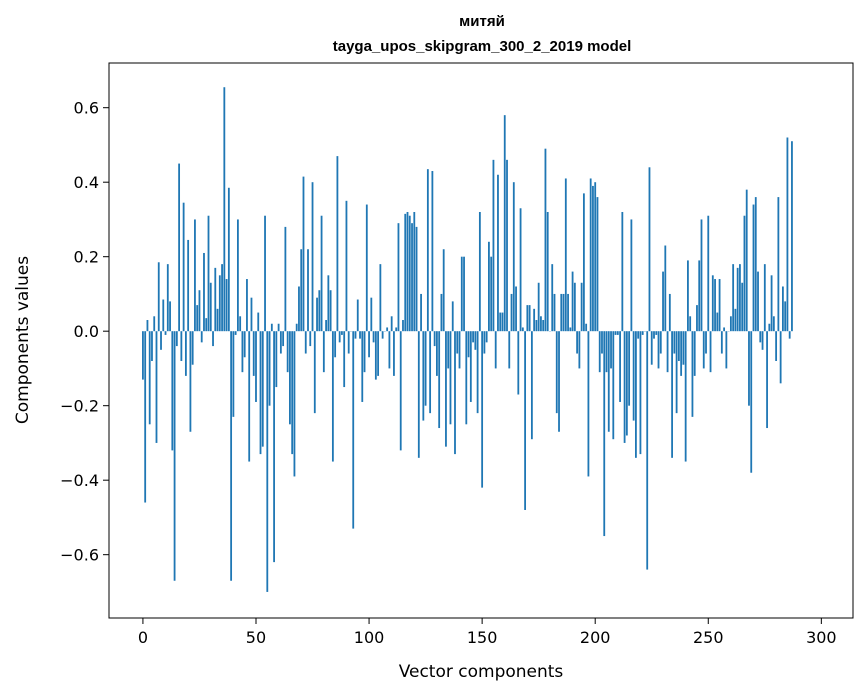 This screenshot has height=696, width=867. What do you see at coordinates (481, 672) in the screenshot?
I see `x-axis-label: Vector components` at bounding box center [481, 672].